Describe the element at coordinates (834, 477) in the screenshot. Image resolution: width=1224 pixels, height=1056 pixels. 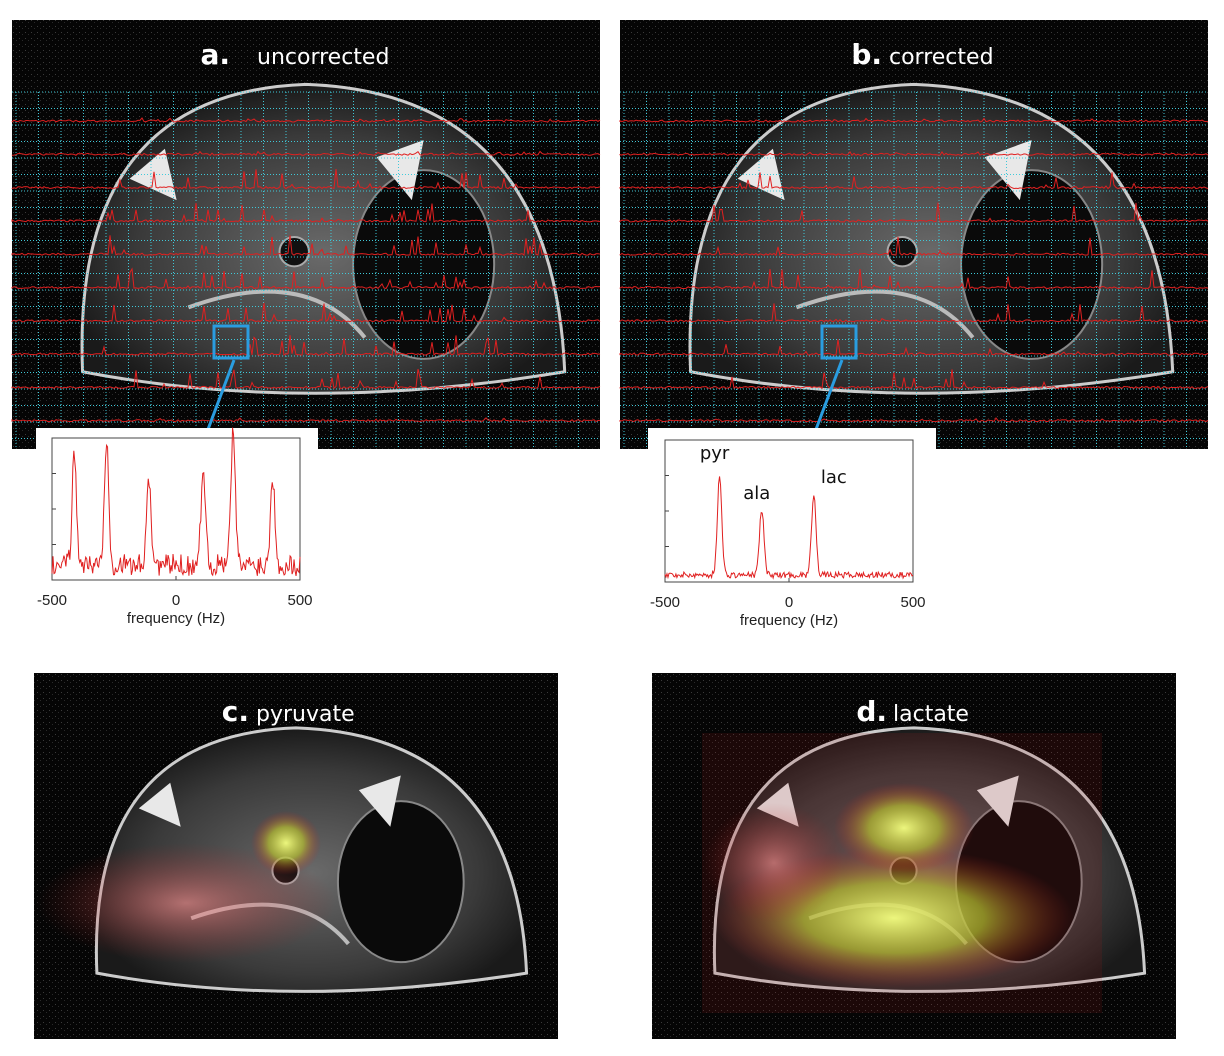
I see `peak-label: lac` at that location.